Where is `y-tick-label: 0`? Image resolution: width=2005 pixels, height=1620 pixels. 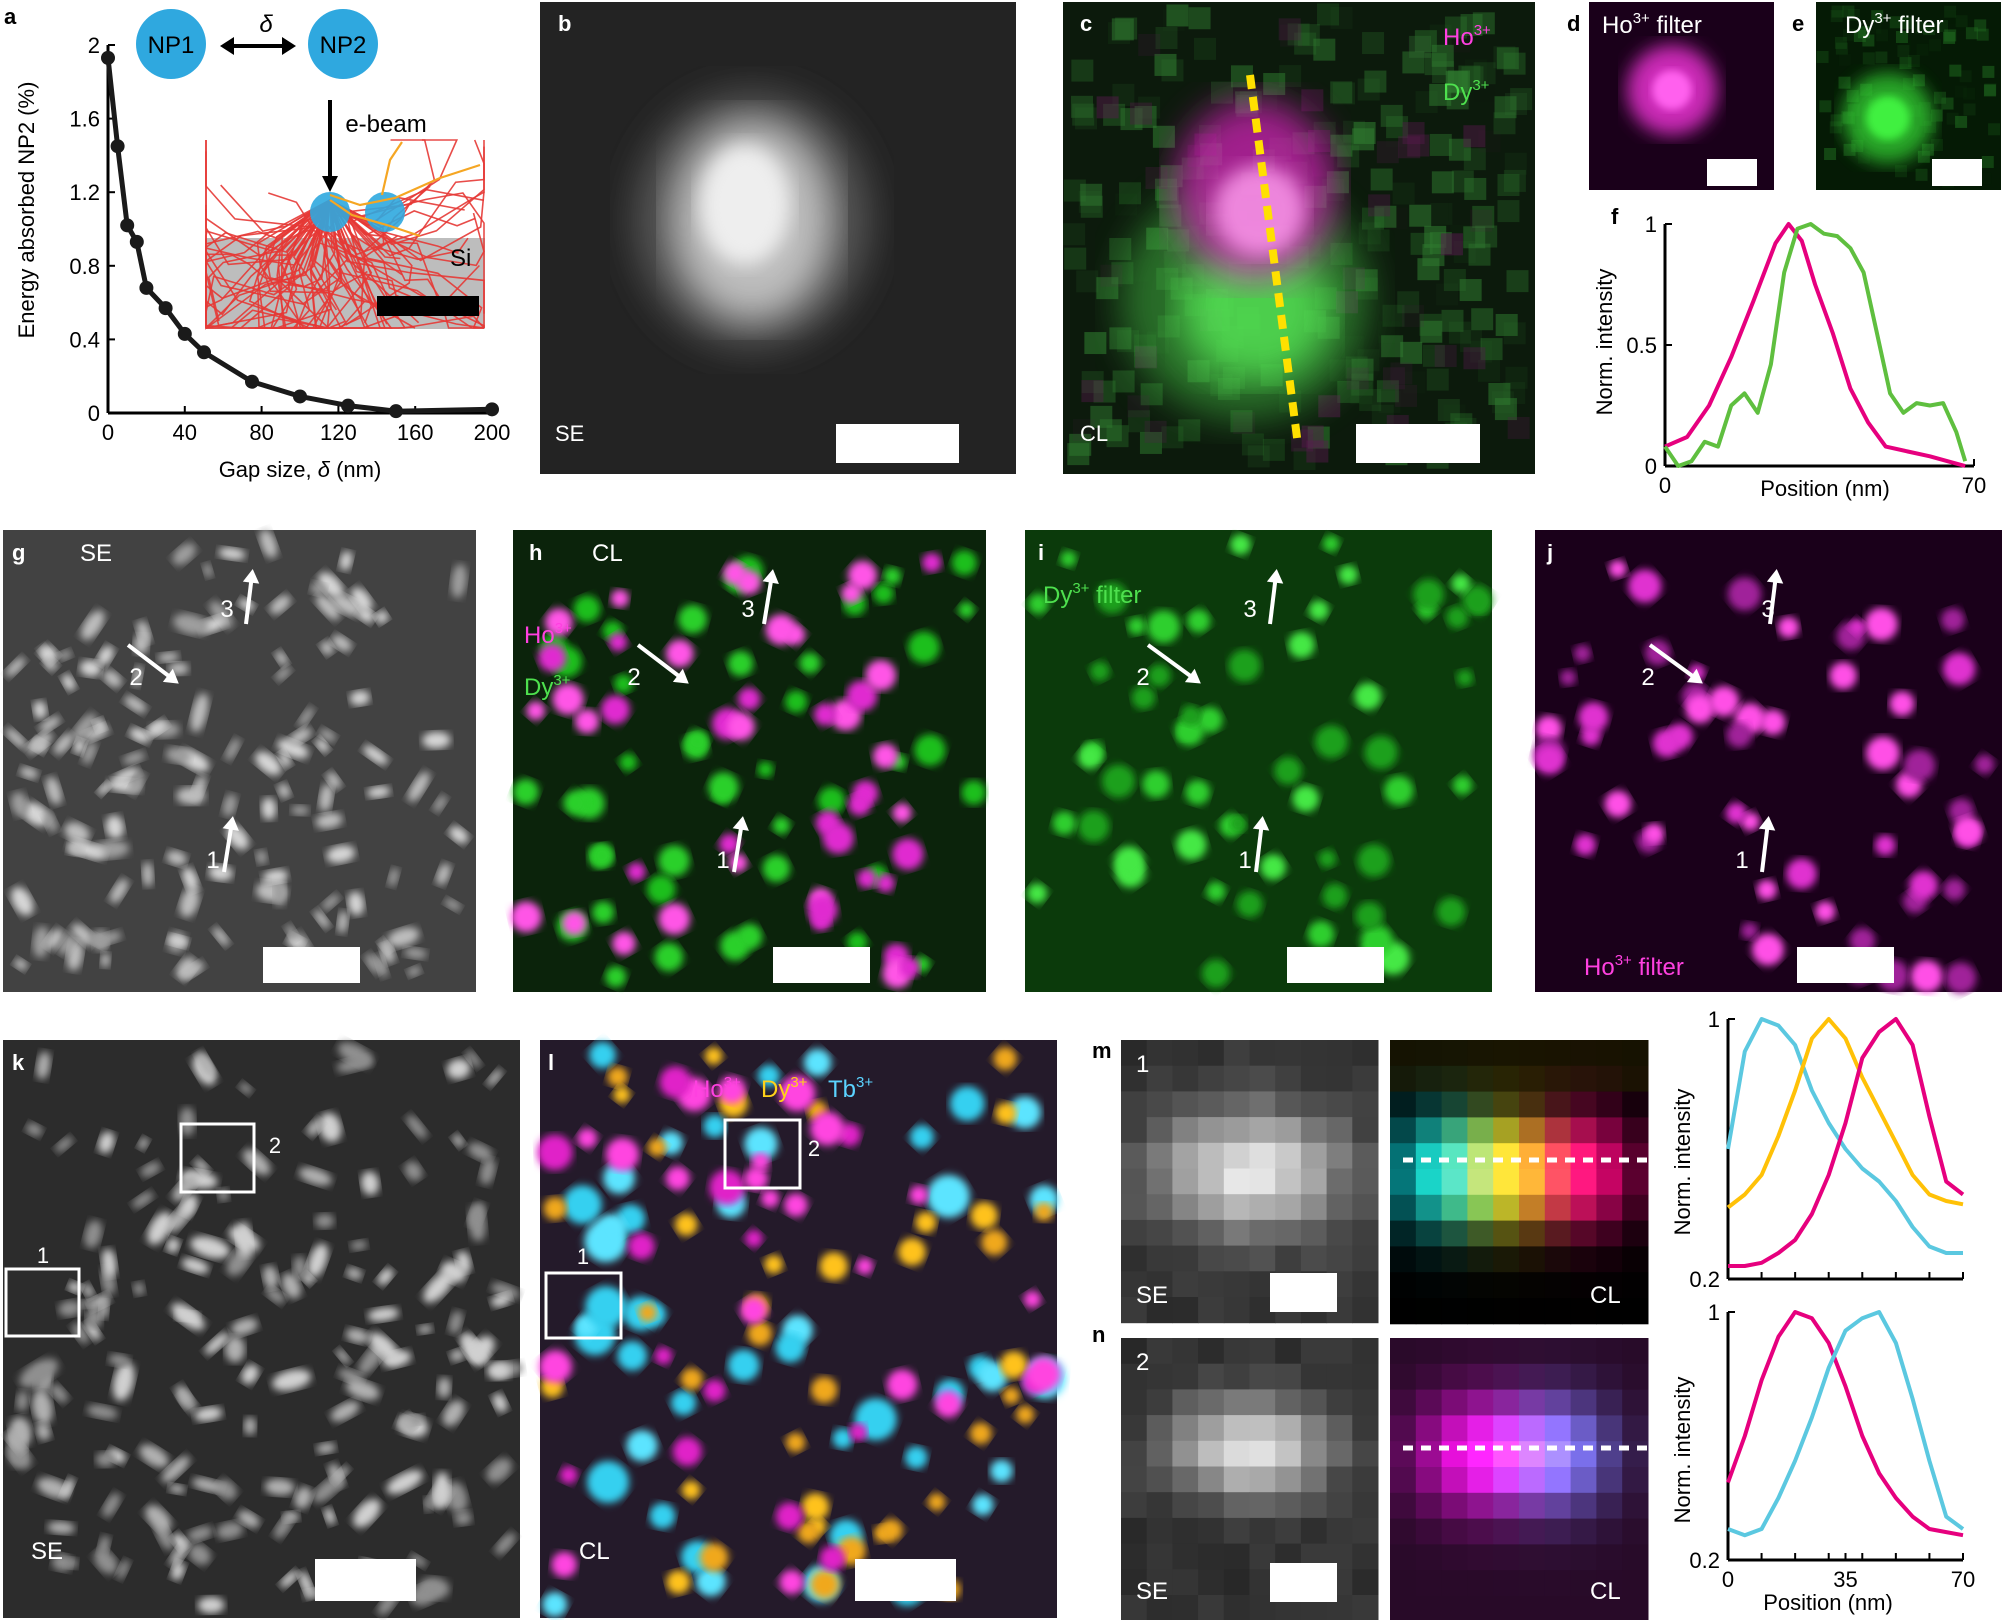 y-tick-label: 0 is located at coordinates (94, 413).